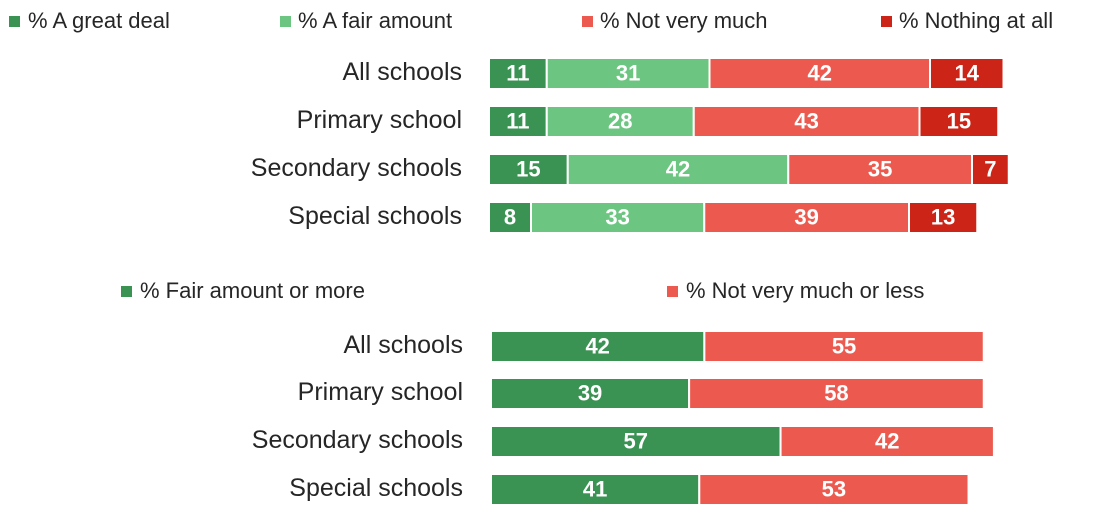 The width and height of the screenshot is (1096, 508). Describe the element at coordinates (510, 216) in the screenshot. I see `data-label-special-schools-a-great-deal: 8` at that location.